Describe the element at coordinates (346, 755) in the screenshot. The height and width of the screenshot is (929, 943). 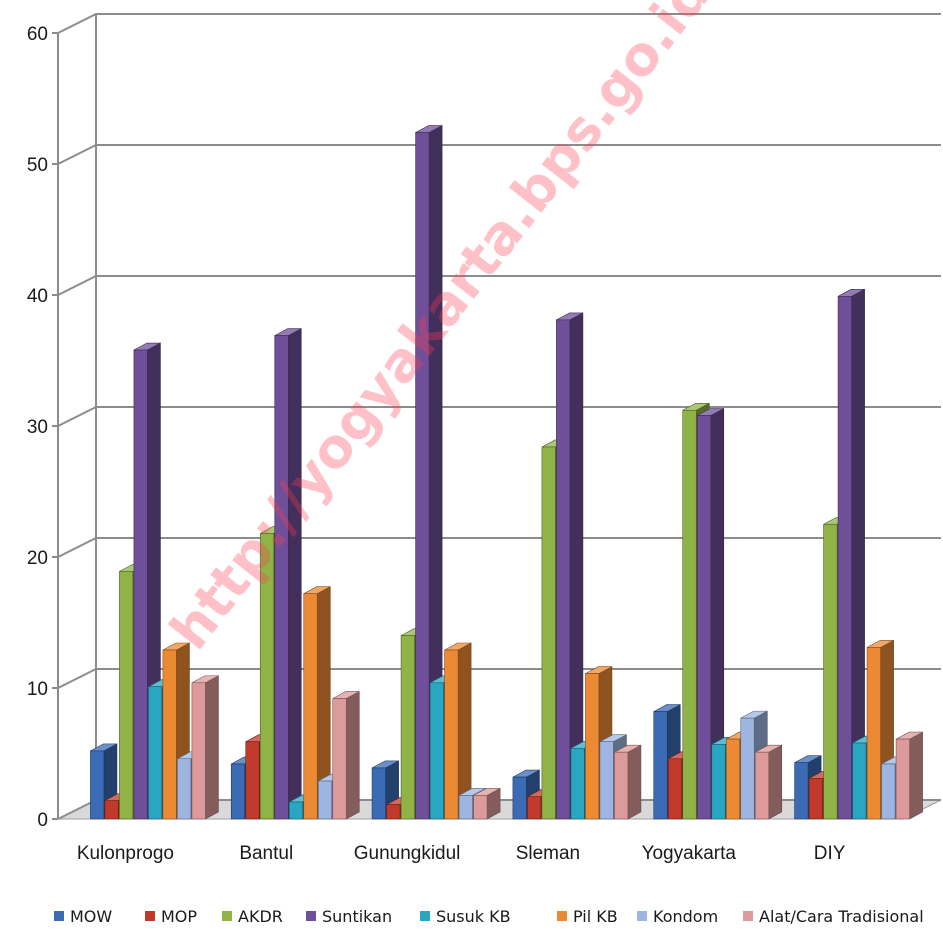
I see `bar-bantul-alat-cara-tradisional` at that location.